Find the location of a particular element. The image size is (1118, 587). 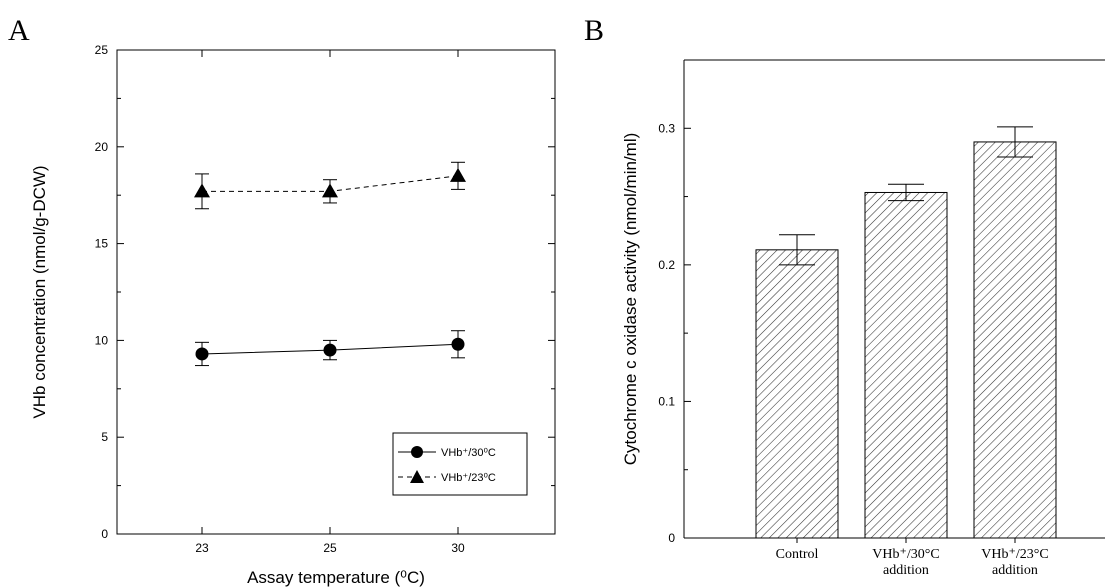

x-tick-label: 23 is located at coordinates (202, 548).